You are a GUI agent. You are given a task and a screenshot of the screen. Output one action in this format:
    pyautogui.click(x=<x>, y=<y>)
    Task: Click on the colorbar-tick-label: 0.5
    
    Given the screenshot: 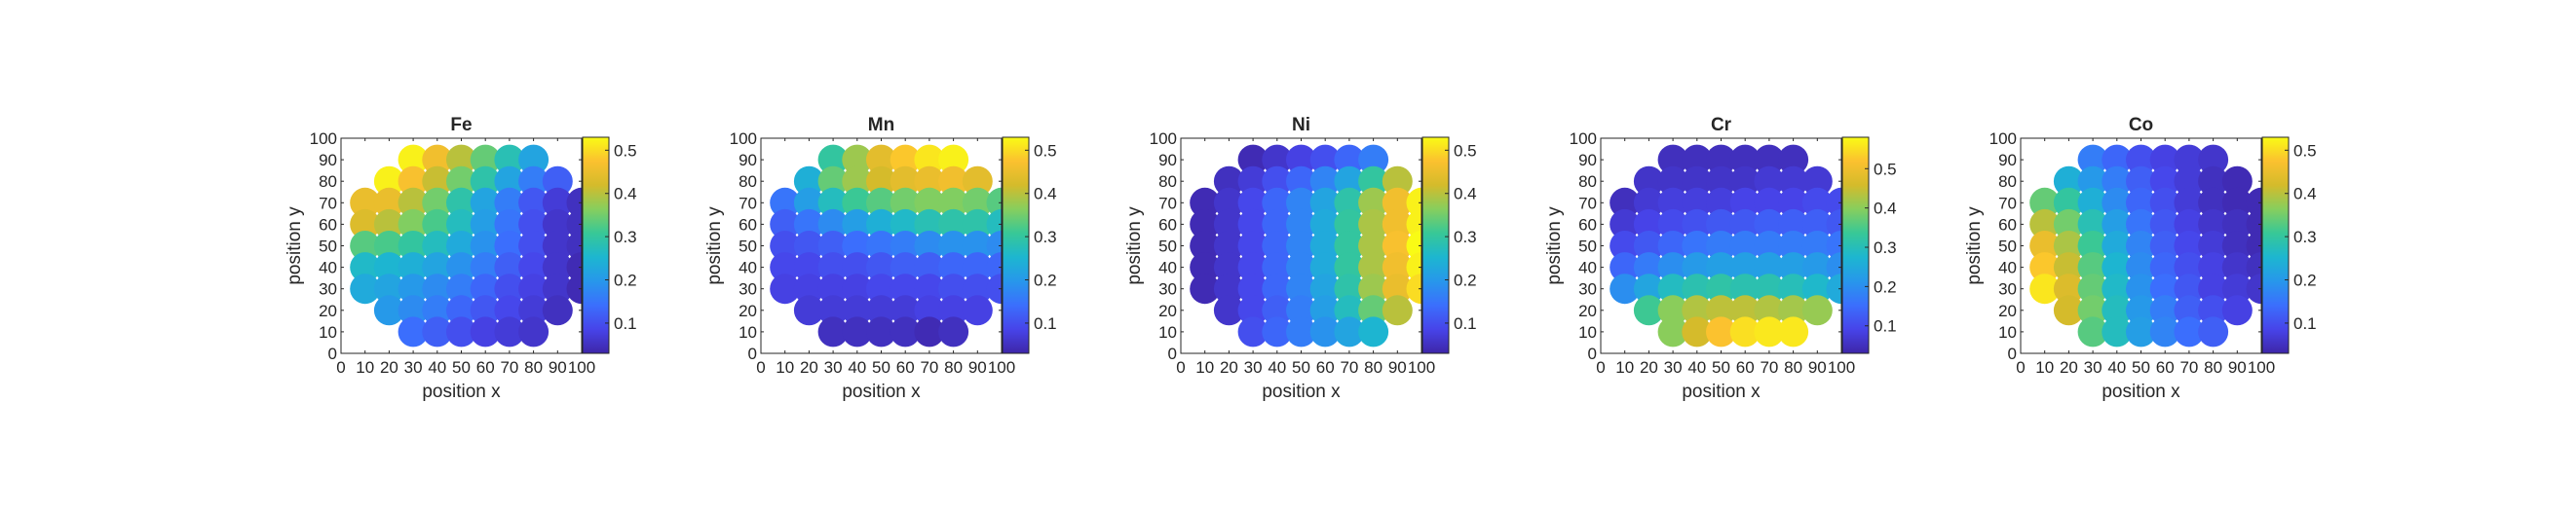 What is the action you would take?
    pyautogui.click(x=1885, y=169)
    